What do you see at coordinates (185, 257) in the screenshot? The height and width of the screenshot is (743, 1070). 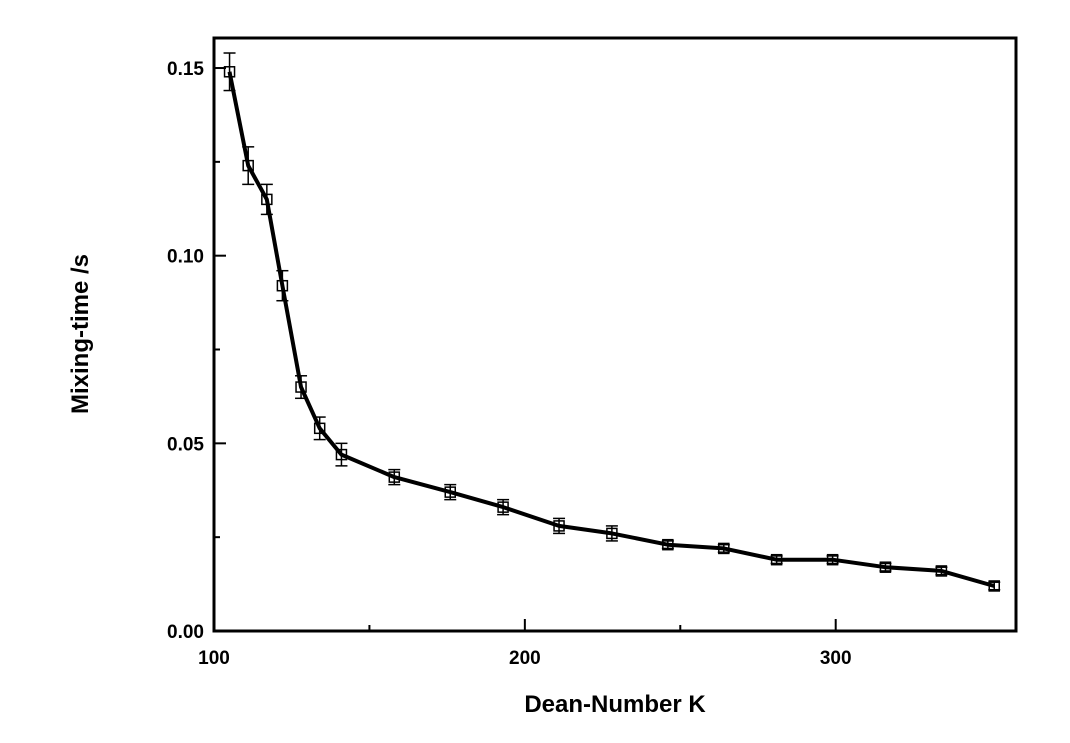 I see `y-tick-label: 0.10` at bounding box center [185, 257].